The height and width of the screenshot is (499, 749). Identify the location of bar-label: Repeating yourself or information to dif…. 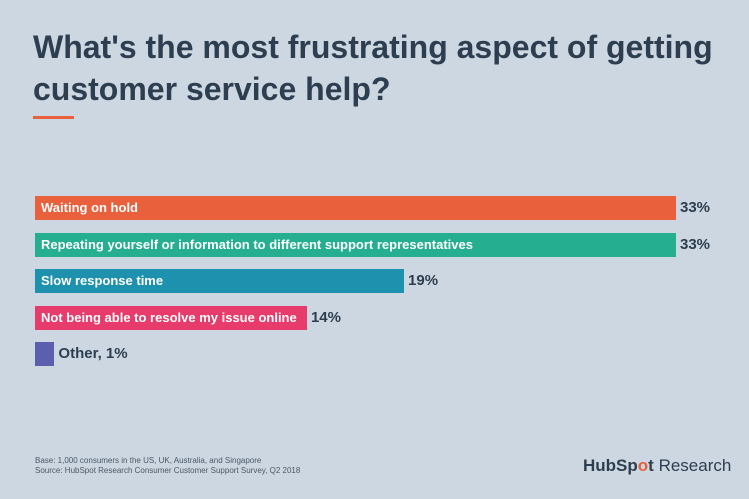
(257, 244).